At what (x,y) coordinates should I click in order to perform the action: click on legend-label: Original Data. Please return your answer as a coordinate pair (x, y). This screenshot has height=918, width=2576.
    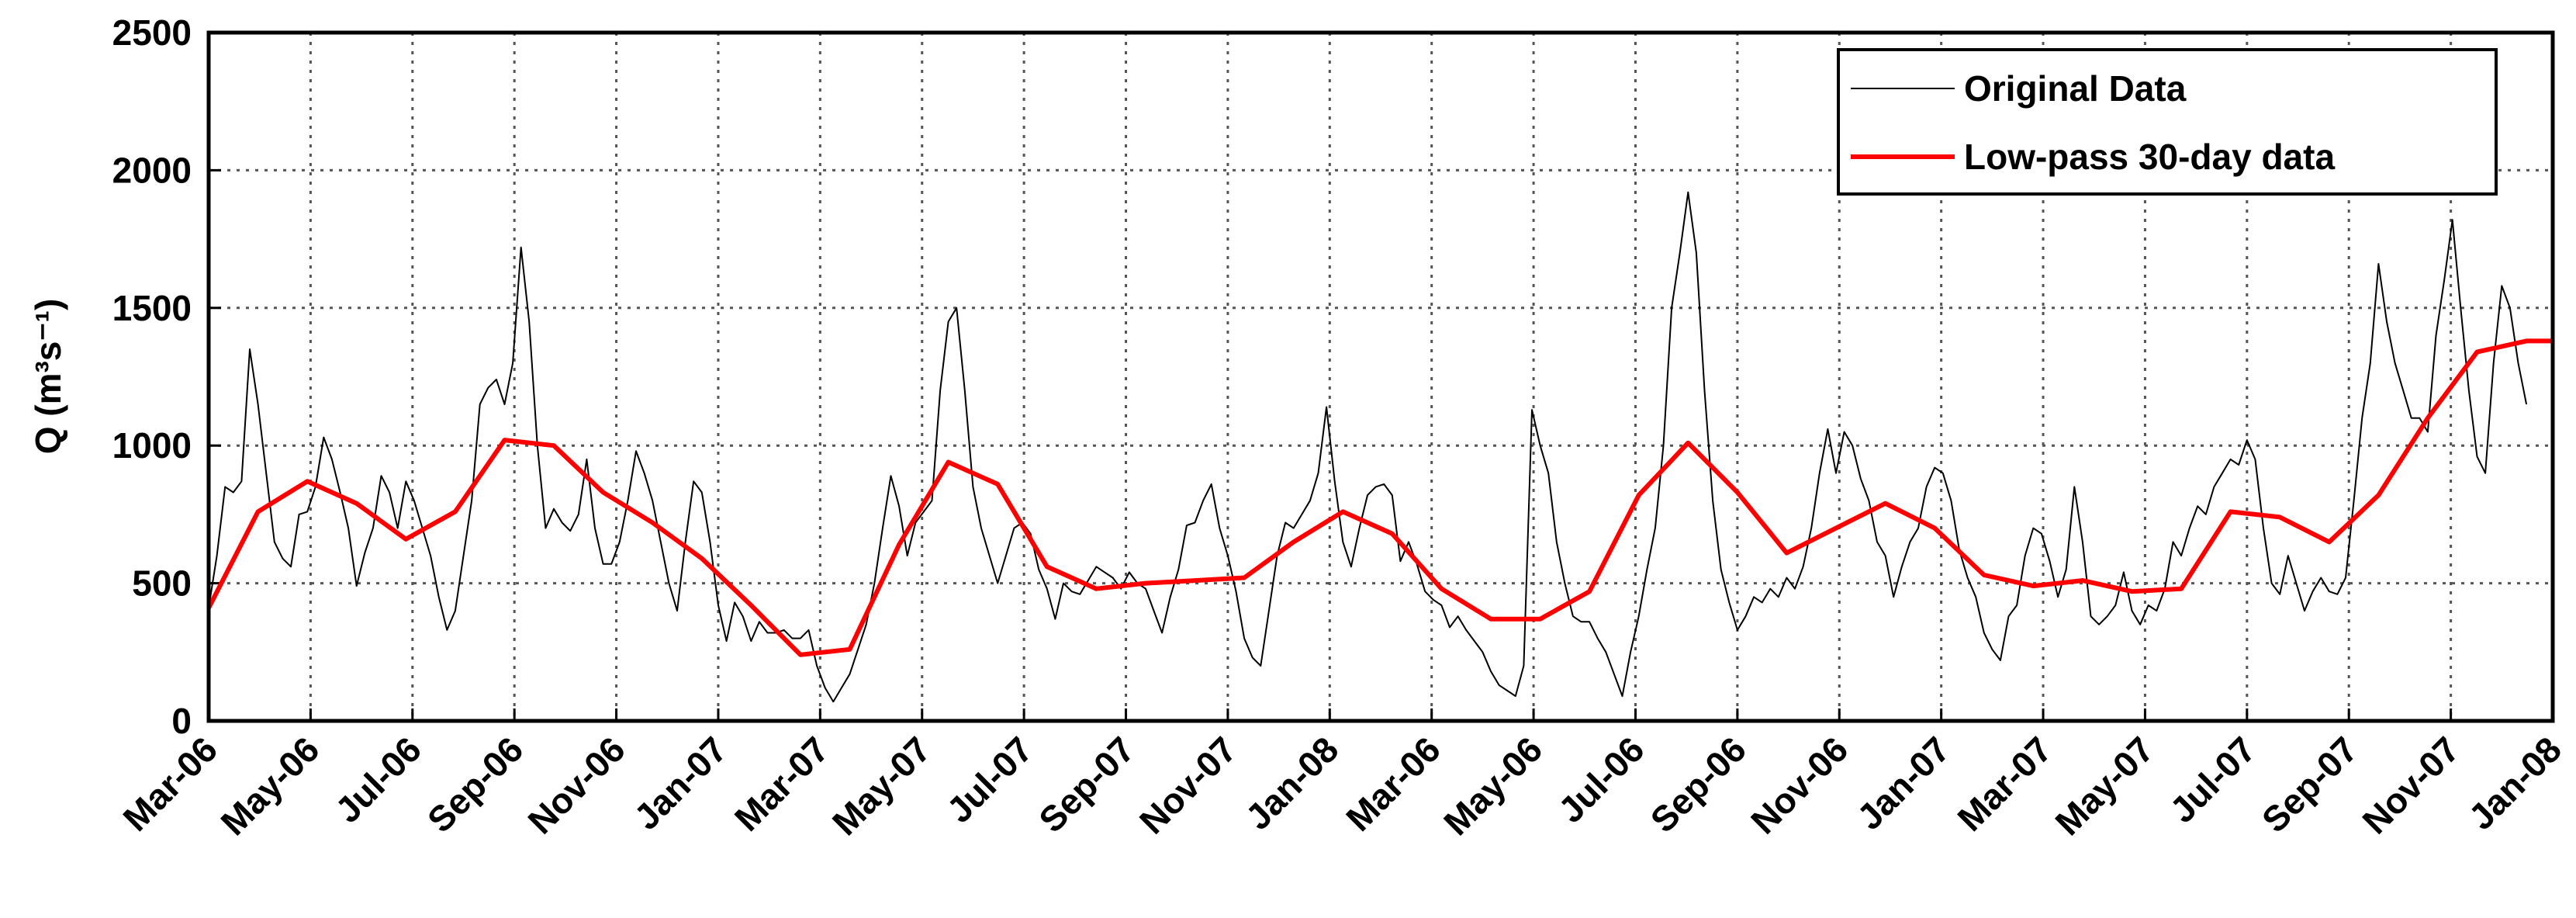
    Looking at the image, I should click on (2075, 88).